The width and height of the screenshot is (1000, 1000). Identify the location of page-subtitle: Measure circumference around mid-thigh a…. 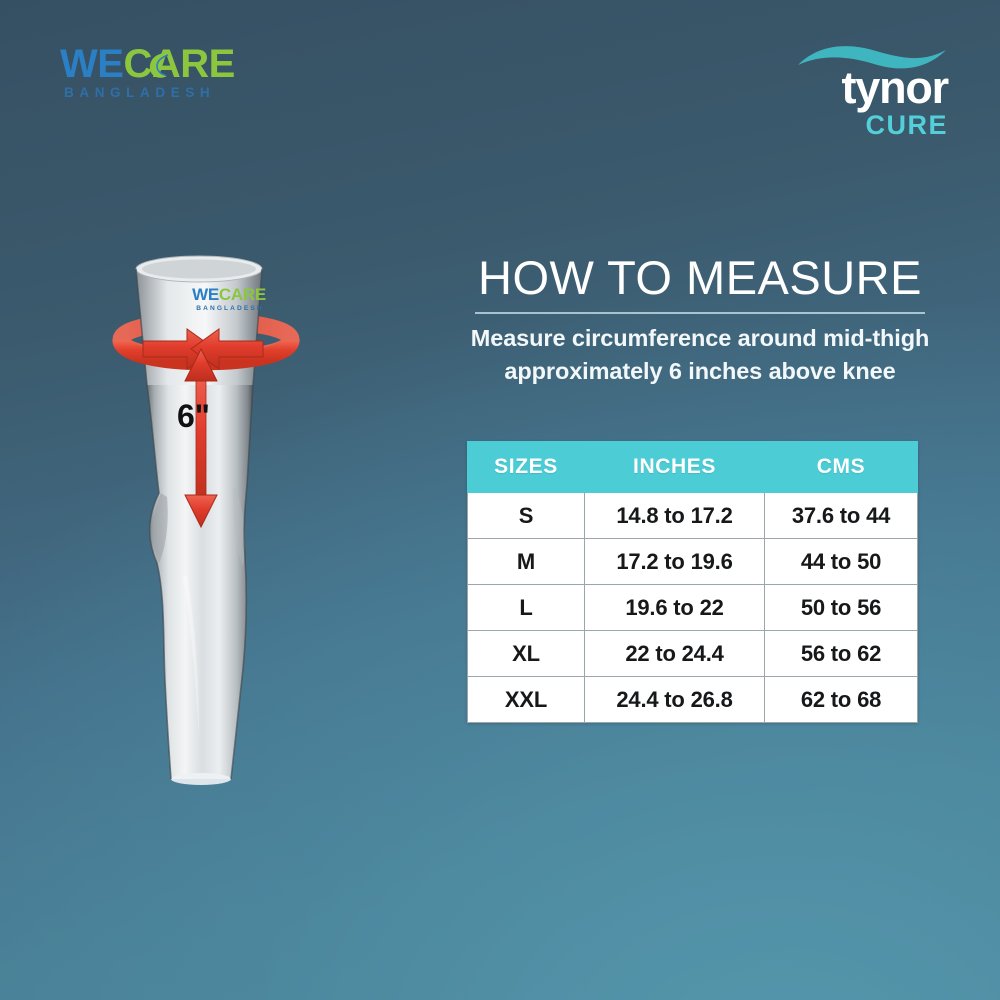
(700, 355).